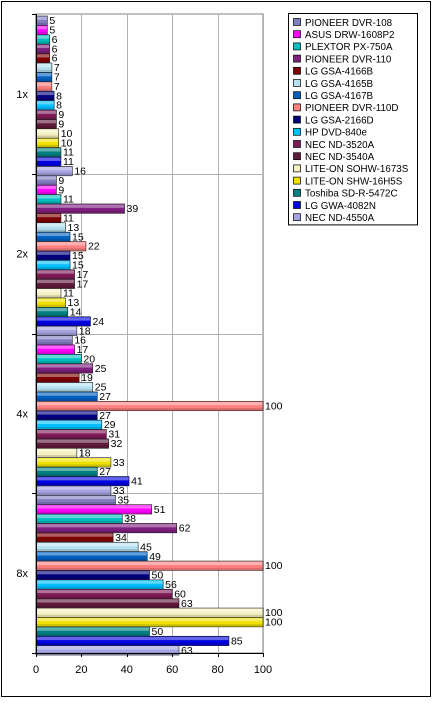  Describe the element at coordinates (22, 574) in the screenshot. I see `category-label: 8x` at that location.